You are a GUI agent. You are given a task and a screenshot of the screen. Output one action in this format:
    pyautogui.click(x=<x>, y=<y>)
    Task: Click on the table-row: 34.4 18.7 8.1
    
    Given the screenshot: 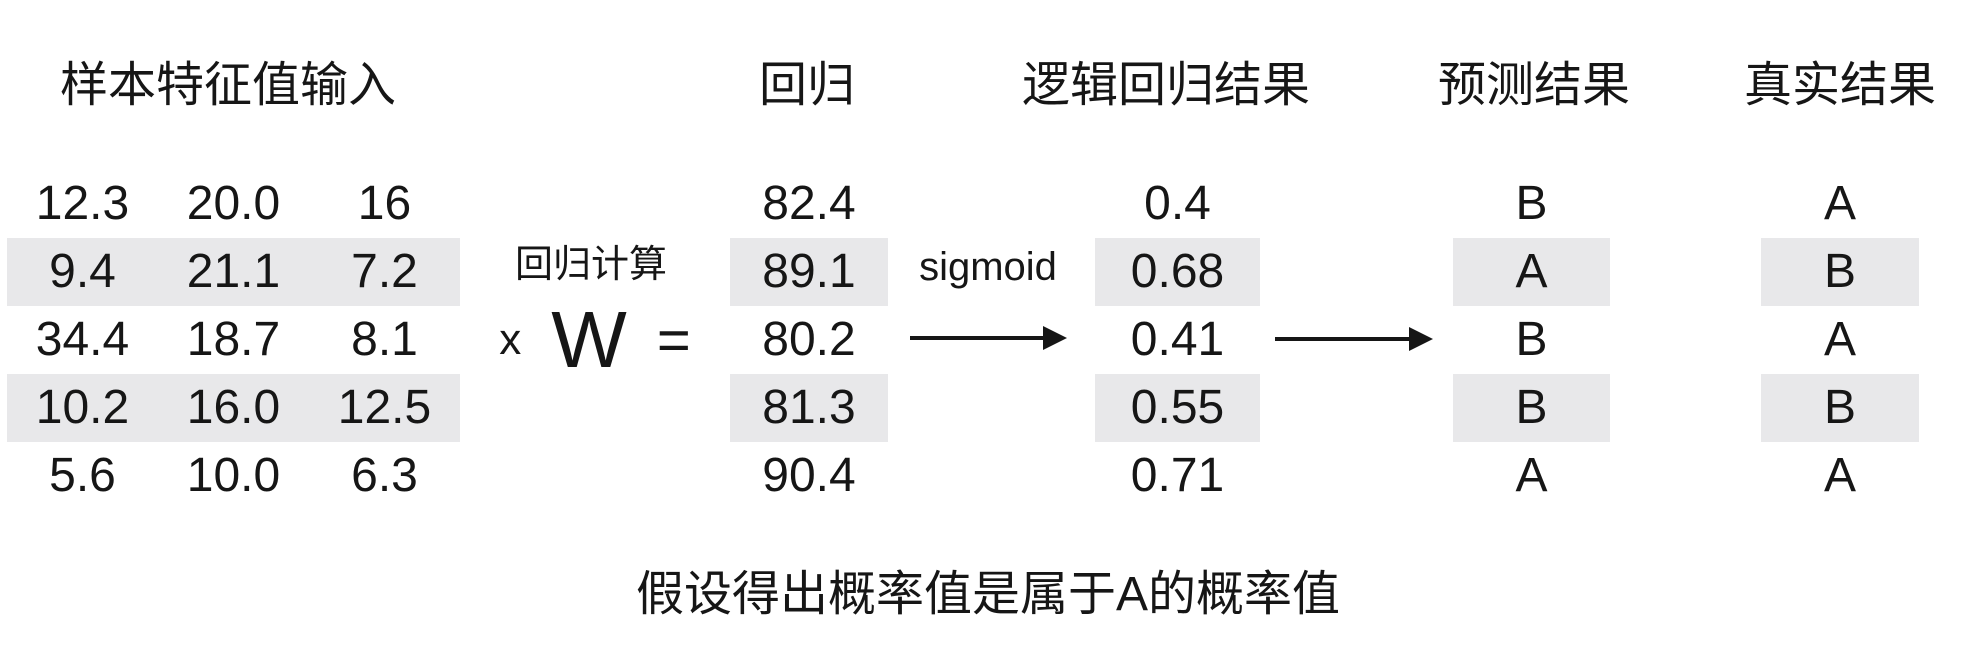 What is the action you would take?
    pyautogui.click(x=233, y=340)
    